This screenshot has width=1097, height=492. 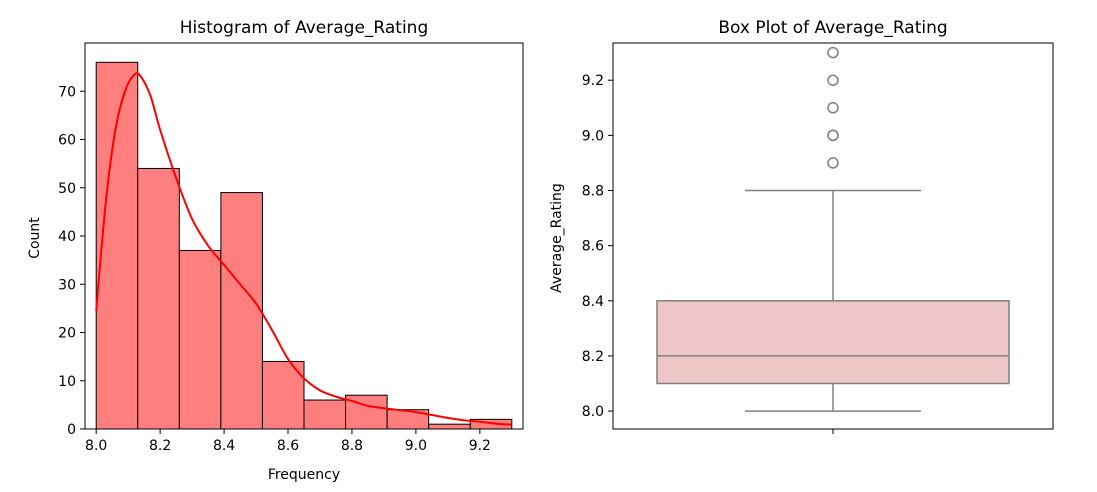 I want to click on boxplot-y-tick-label: 9.2, so click(x=593, y=81).